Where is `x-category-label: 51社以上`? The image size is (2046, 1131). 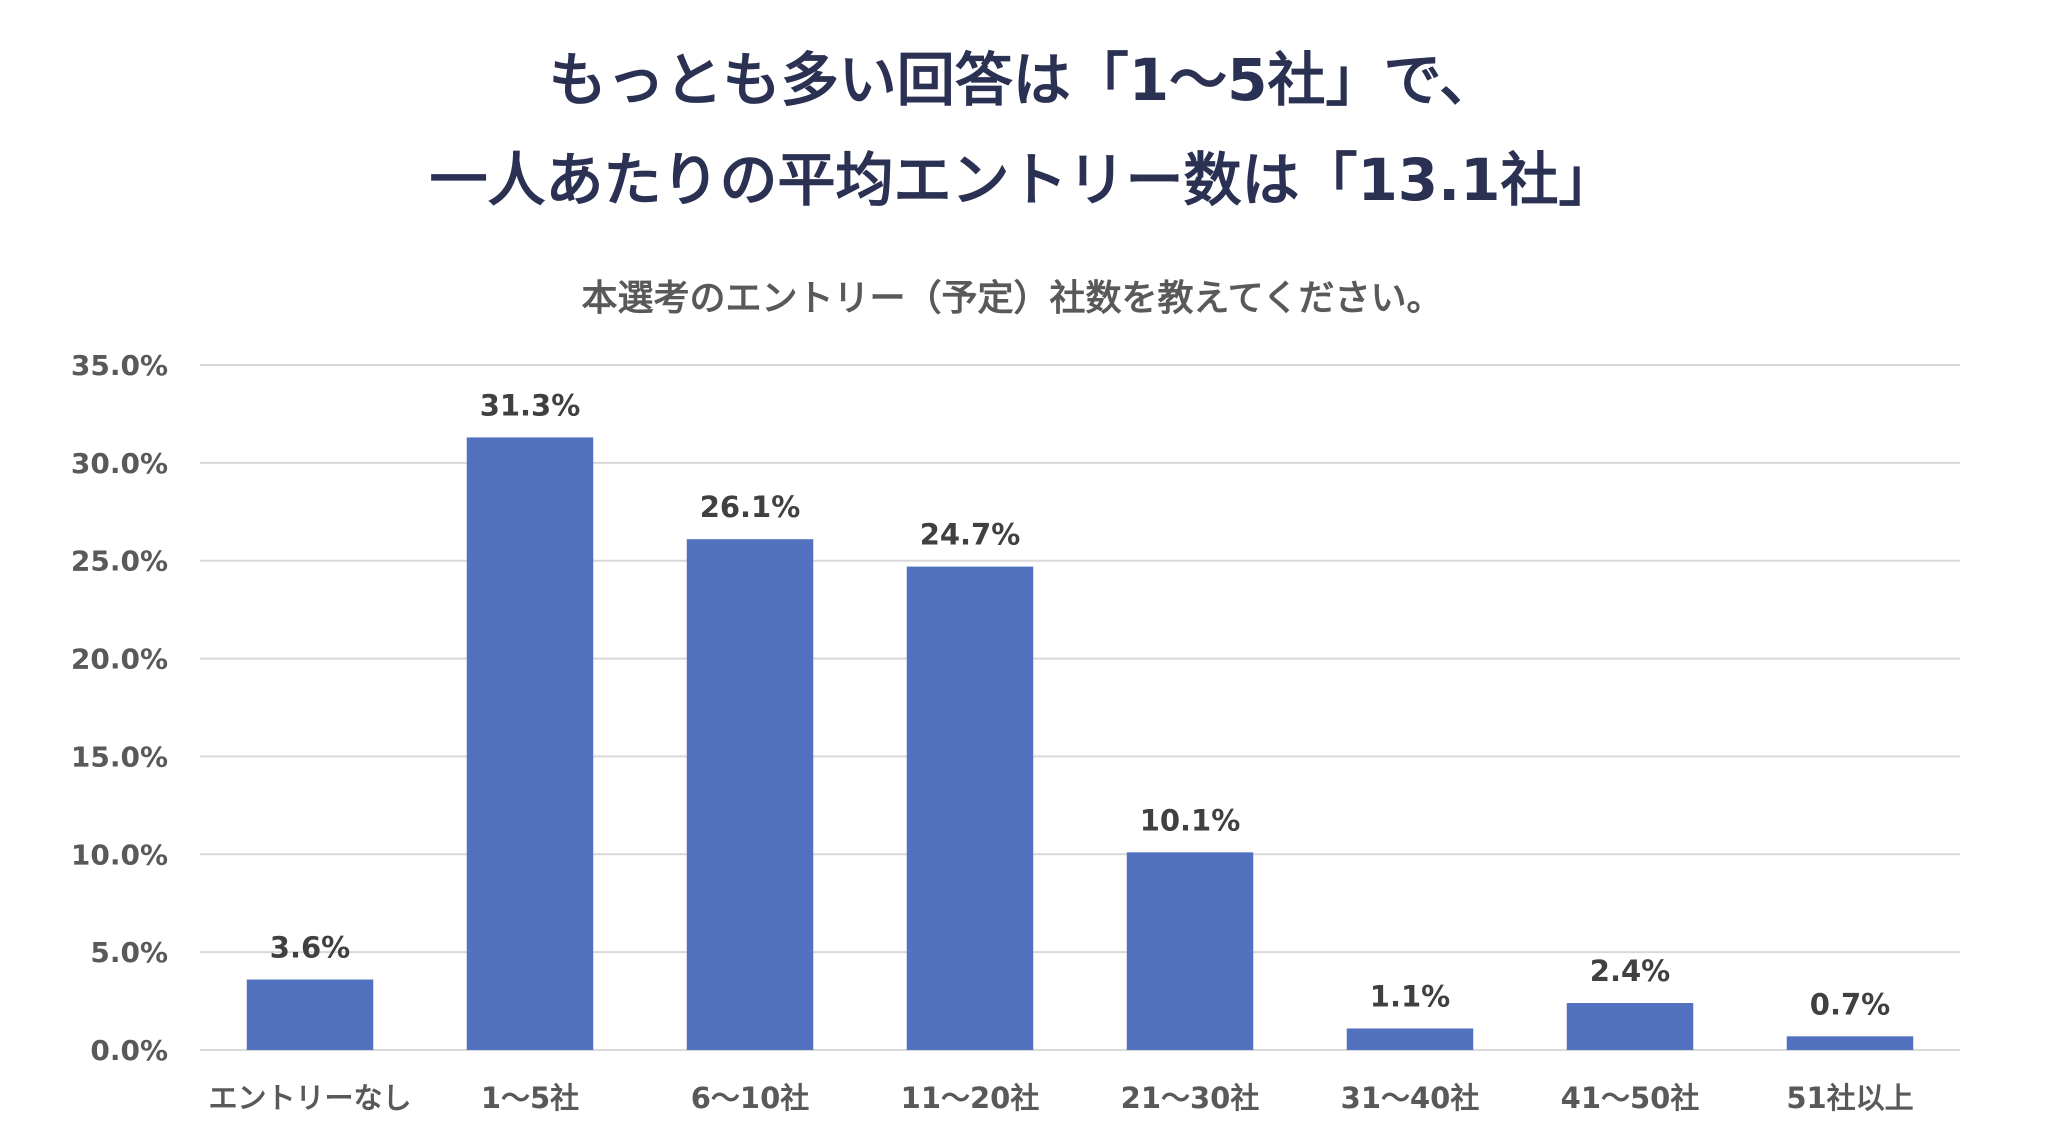 x-category-label: 51社以上 is located at coordinates (1849, 1098).